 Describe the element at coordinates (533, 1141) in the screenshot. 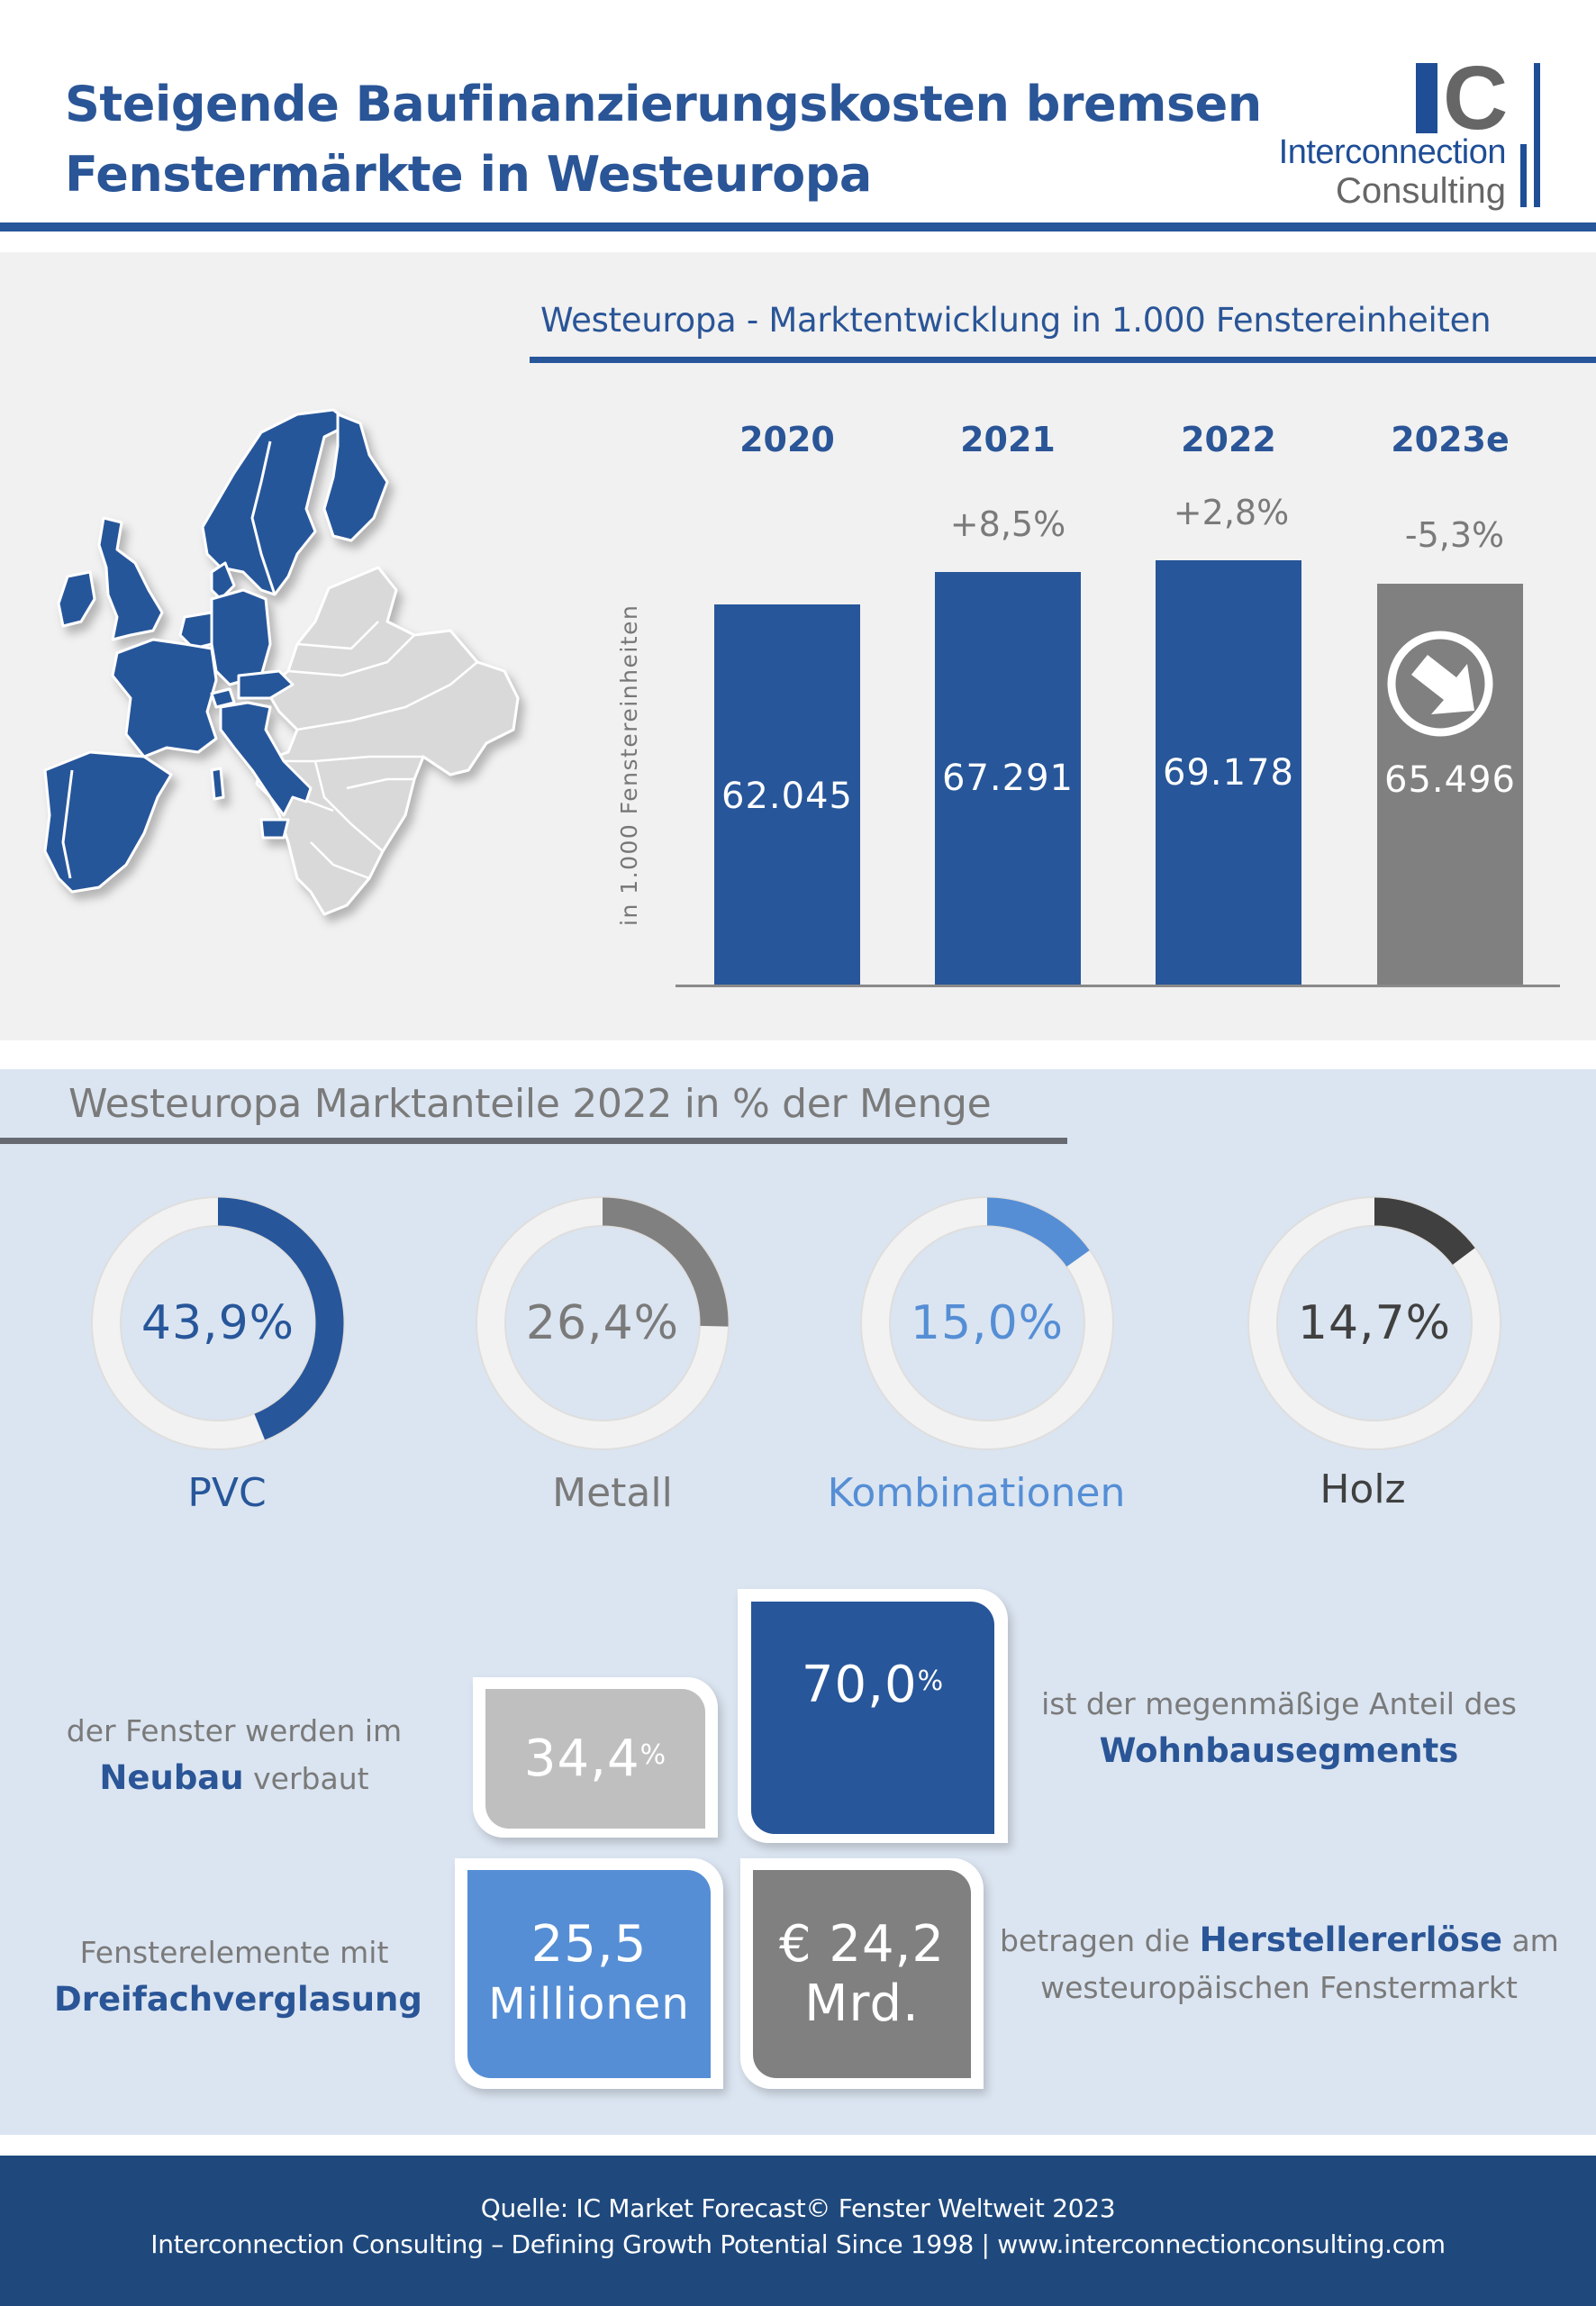

I see `shares-title-divider` at that location.